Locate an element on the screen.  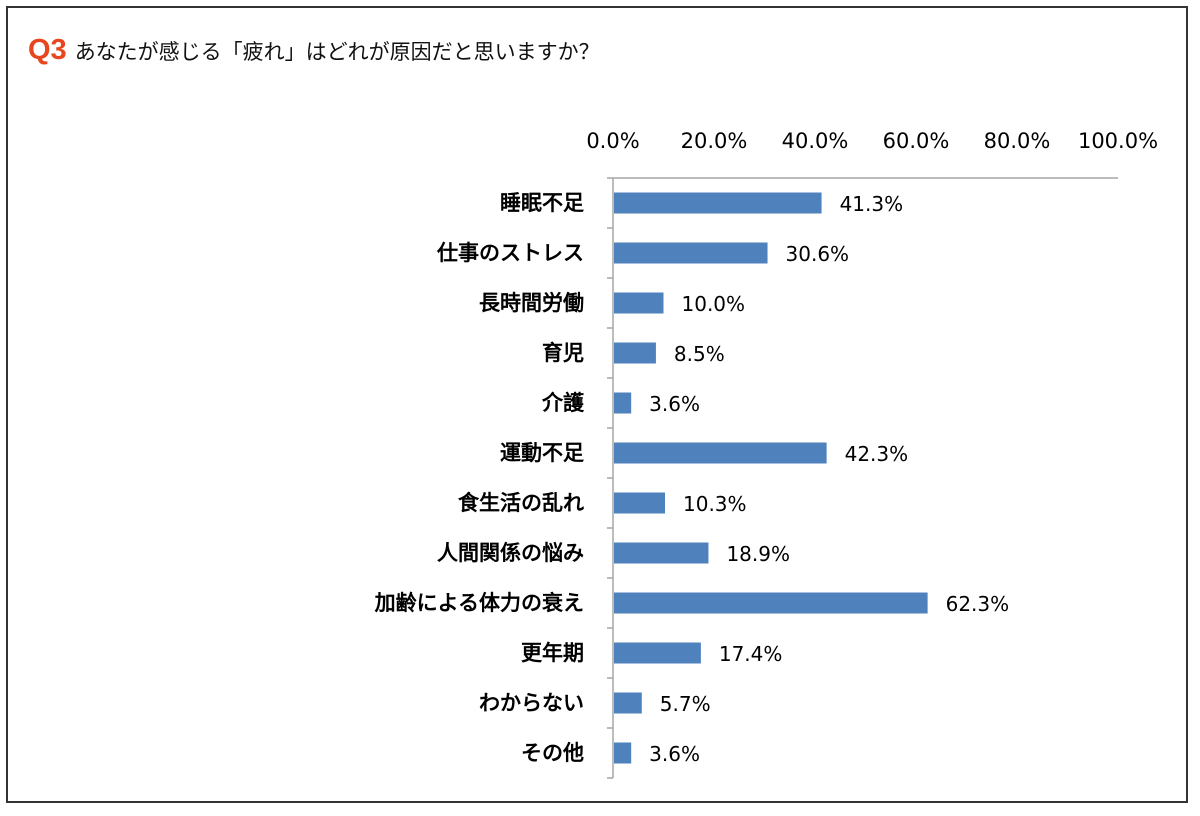
x-tick-label: 100.0% is located at coordinates (1118, 141).